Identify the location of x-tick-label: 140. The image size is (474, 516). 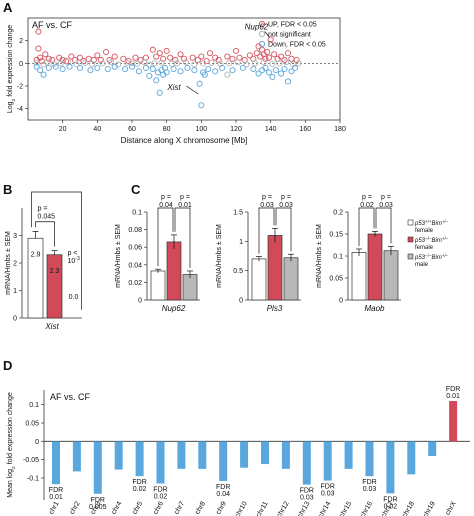
(271, 129).